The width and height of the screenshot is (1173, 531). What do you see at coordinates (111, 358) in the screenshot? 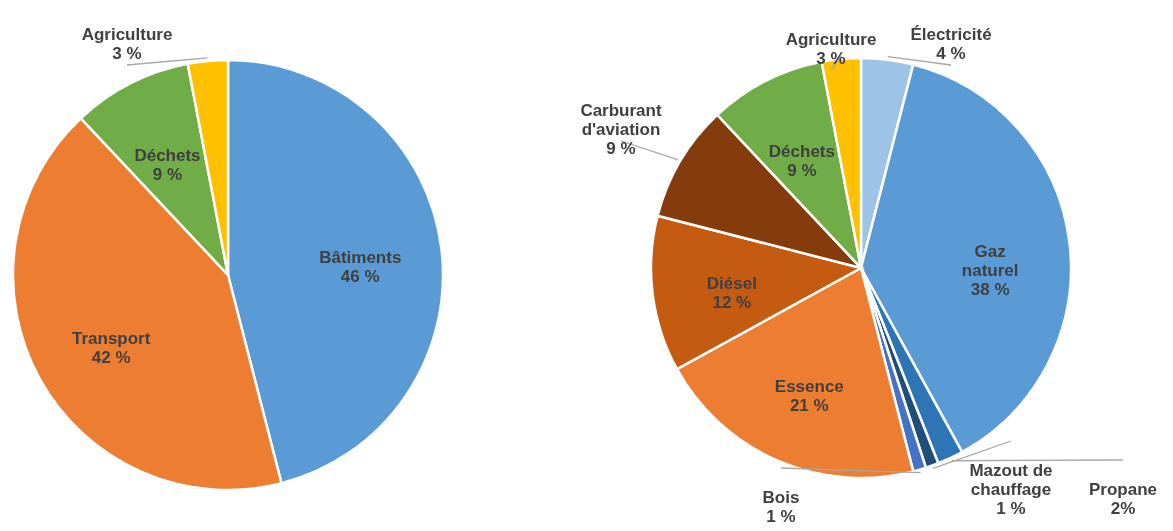
I see `data-label: 42 %` at bounding box center [111, 358].